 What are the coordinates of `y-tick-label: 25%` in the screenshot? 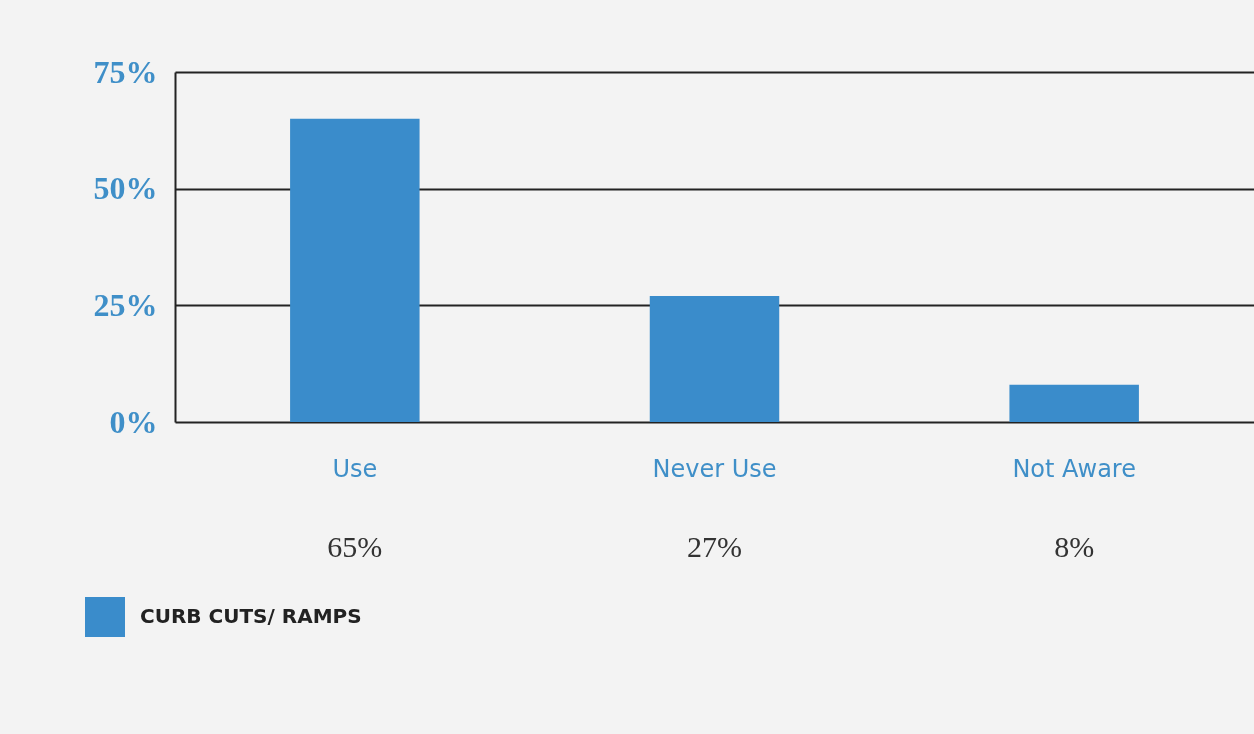 It's located at (125, 304).